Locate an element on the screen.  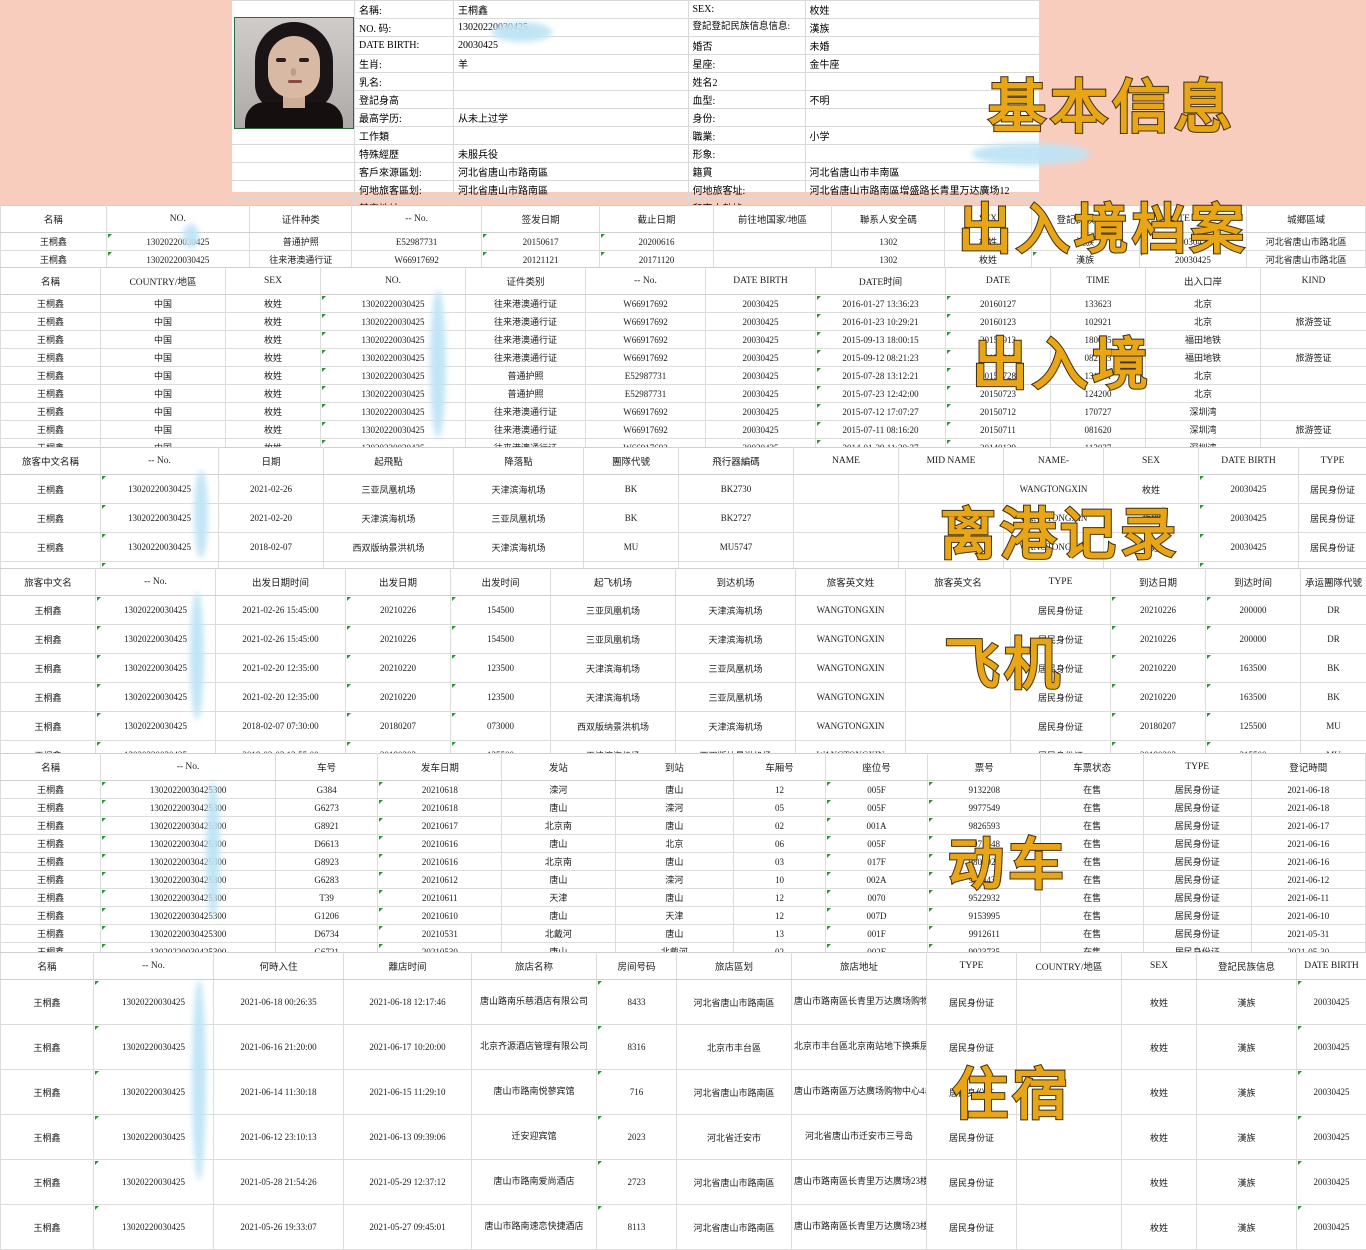
column-header: 起飛點 is located at coordinates (389, 461).